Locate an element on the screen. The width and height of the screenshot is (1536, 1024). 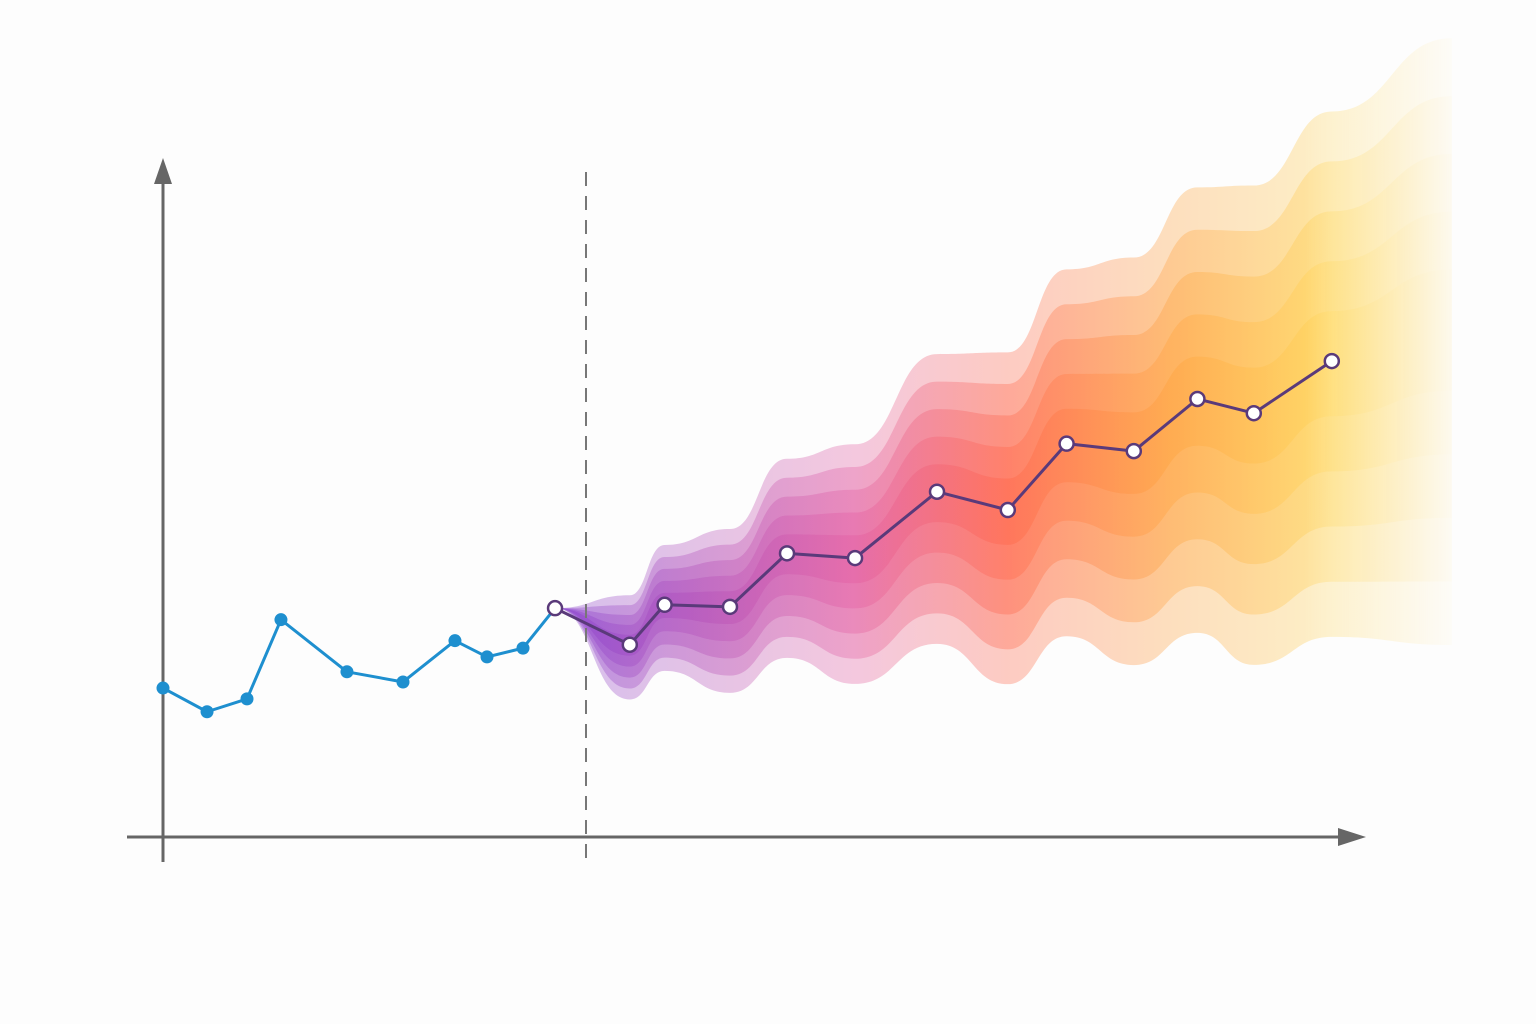
x-axis-arrow-icon is located at coordinates (1352, 837).